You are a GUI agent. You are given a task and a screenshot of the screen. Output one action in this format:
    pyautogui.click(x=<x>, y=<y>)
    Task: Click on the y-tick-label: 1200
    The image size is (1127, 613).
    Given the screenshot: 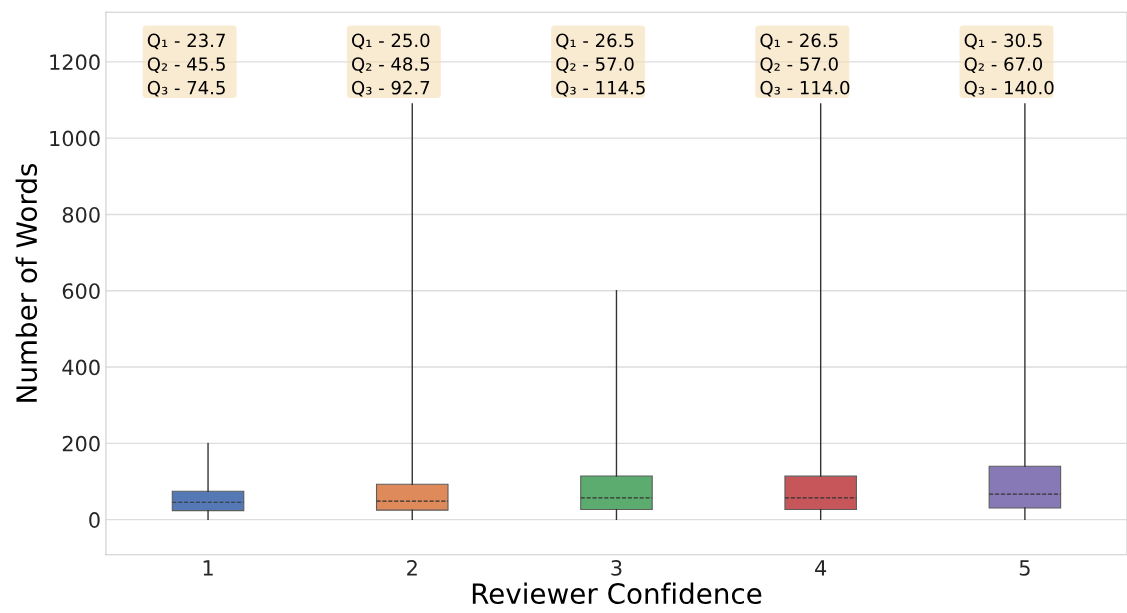 What is the action you would take?
    pyautogui.click(x=75, y=62)
    